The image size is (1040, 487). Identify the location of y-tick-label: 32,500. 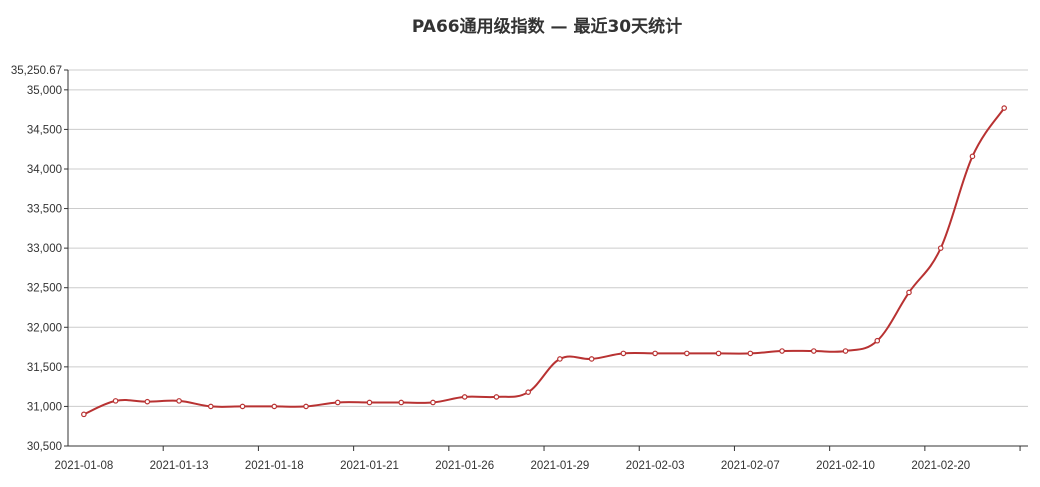
(44, 289).